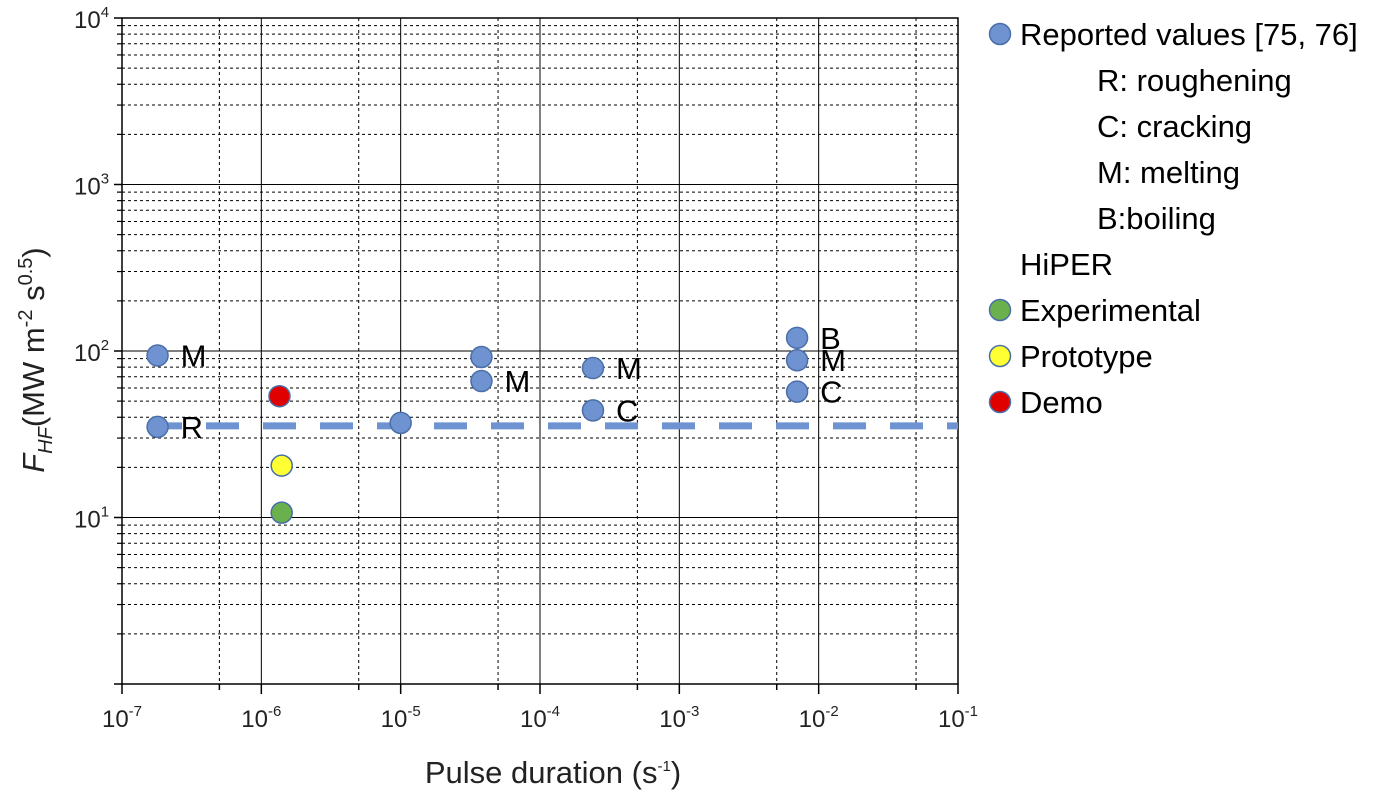 This screenshot has height=794, width=1400. I want to click on x-axis-title: Pulse duration (s-1), so click(553, 772).